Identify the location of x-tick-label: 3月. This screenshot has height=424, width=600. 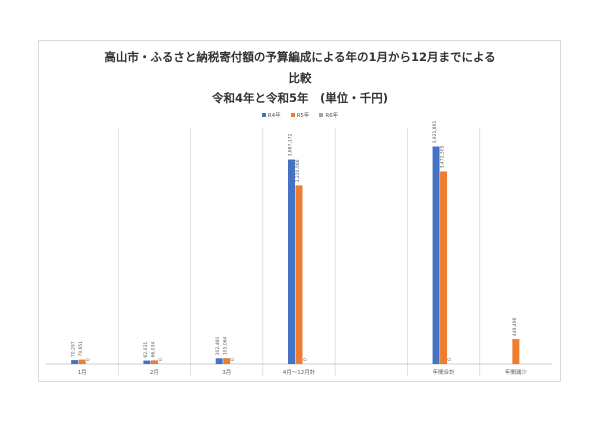
(226, 372).